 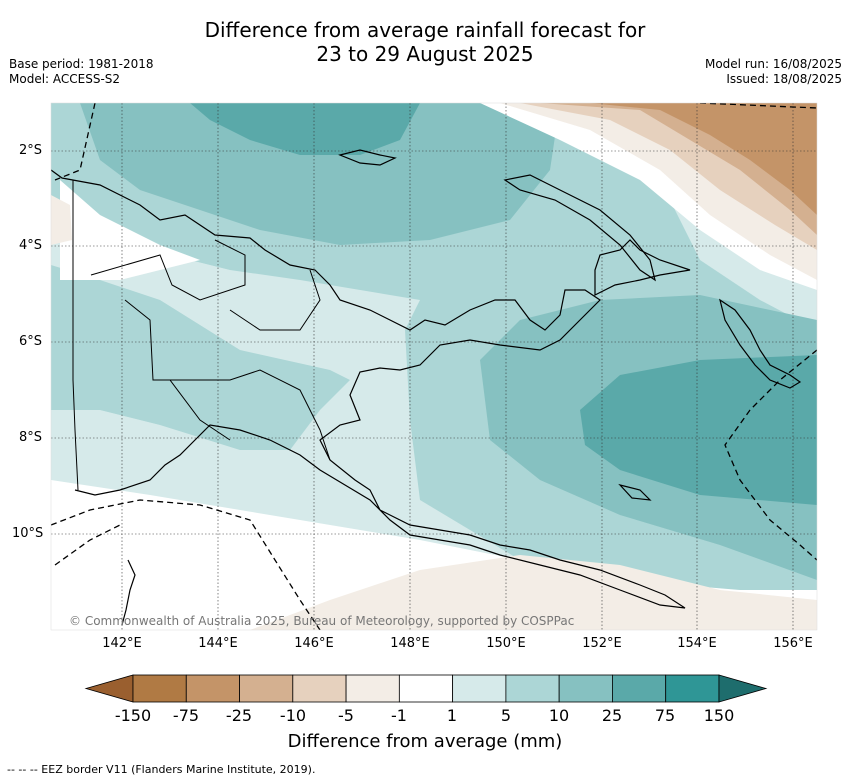 I want to click on colorbar-tick: -5, so click(x=346, y=715).